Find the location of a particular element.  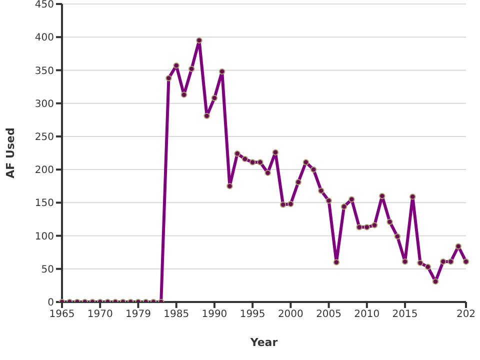

y-tick-label: 0 is located at coordinates (51, 303).